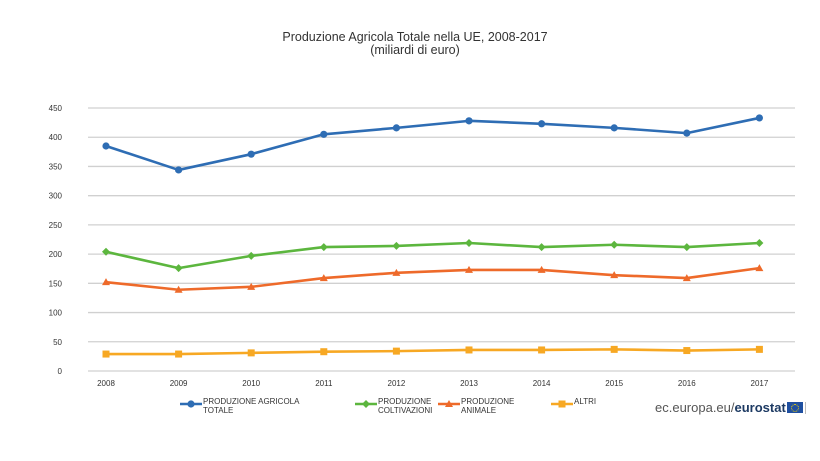 Image resolution: width=820 pixels, height=461 pixels. I want to click on eu-flag-icon, so click(794, 407).